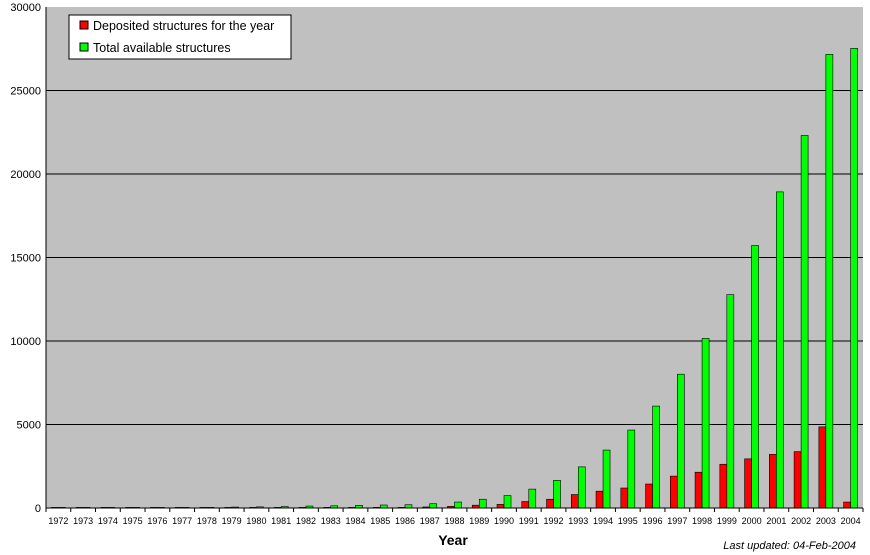 The height and width of the screenshot is (555, 870). What do you see at coordinates (525, 505) in the screenshot?
I see `bar-deposited-1991` at bounding box center [525, 505].